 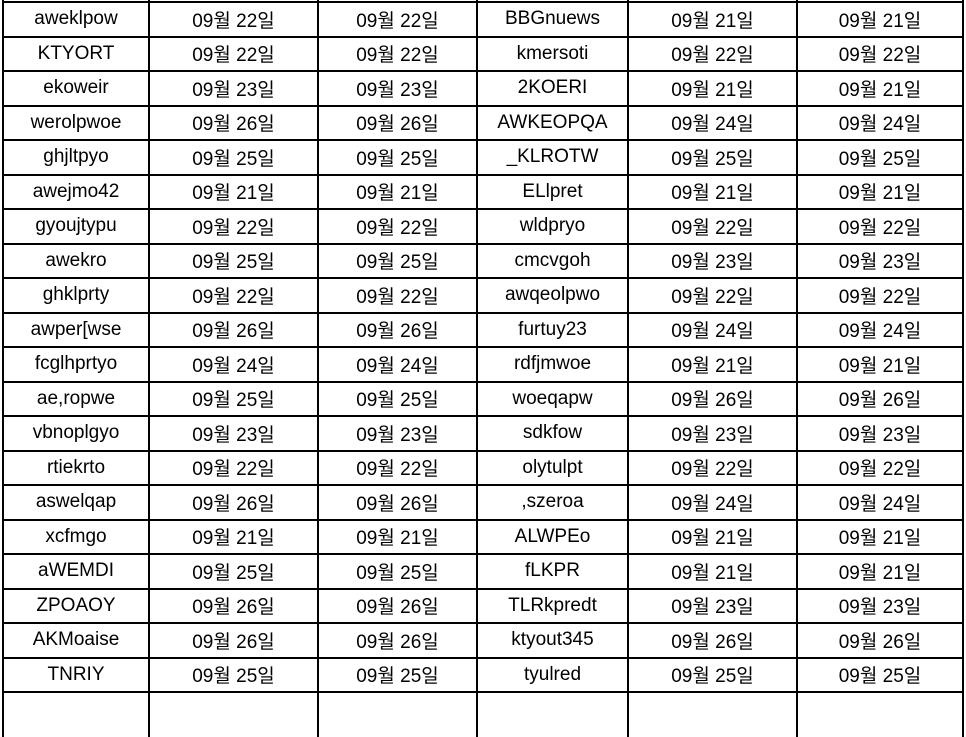 What do you see at coordinates (552, 226) in the screenshot?
I see `cell: wldpryo` at bounding box center [552, 226].